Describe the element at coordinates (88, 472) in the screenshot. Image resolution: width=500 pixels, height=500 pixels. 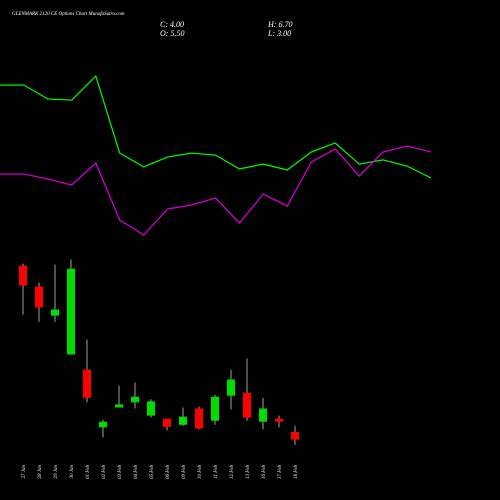
I see `x-tick-label: 01 Feb` at that location.